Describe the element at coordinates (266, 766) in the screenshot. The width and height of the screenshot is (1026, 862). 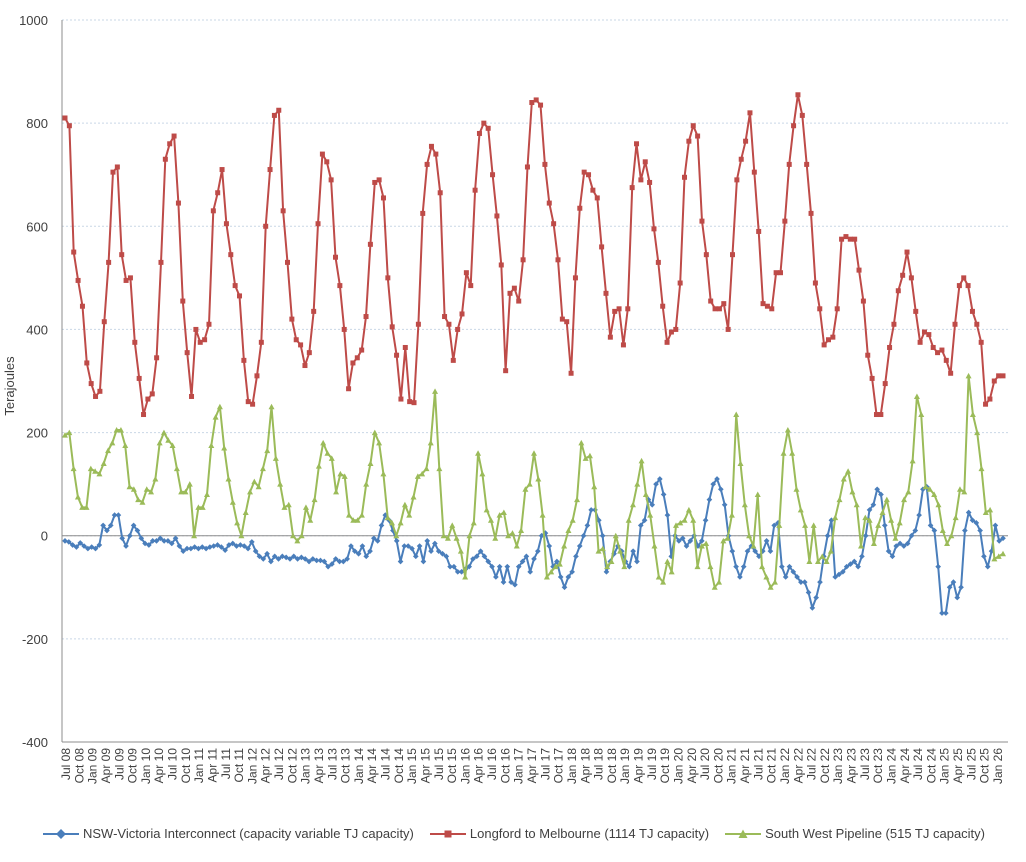
I see `x-tick-label: Apr 12` at that location.